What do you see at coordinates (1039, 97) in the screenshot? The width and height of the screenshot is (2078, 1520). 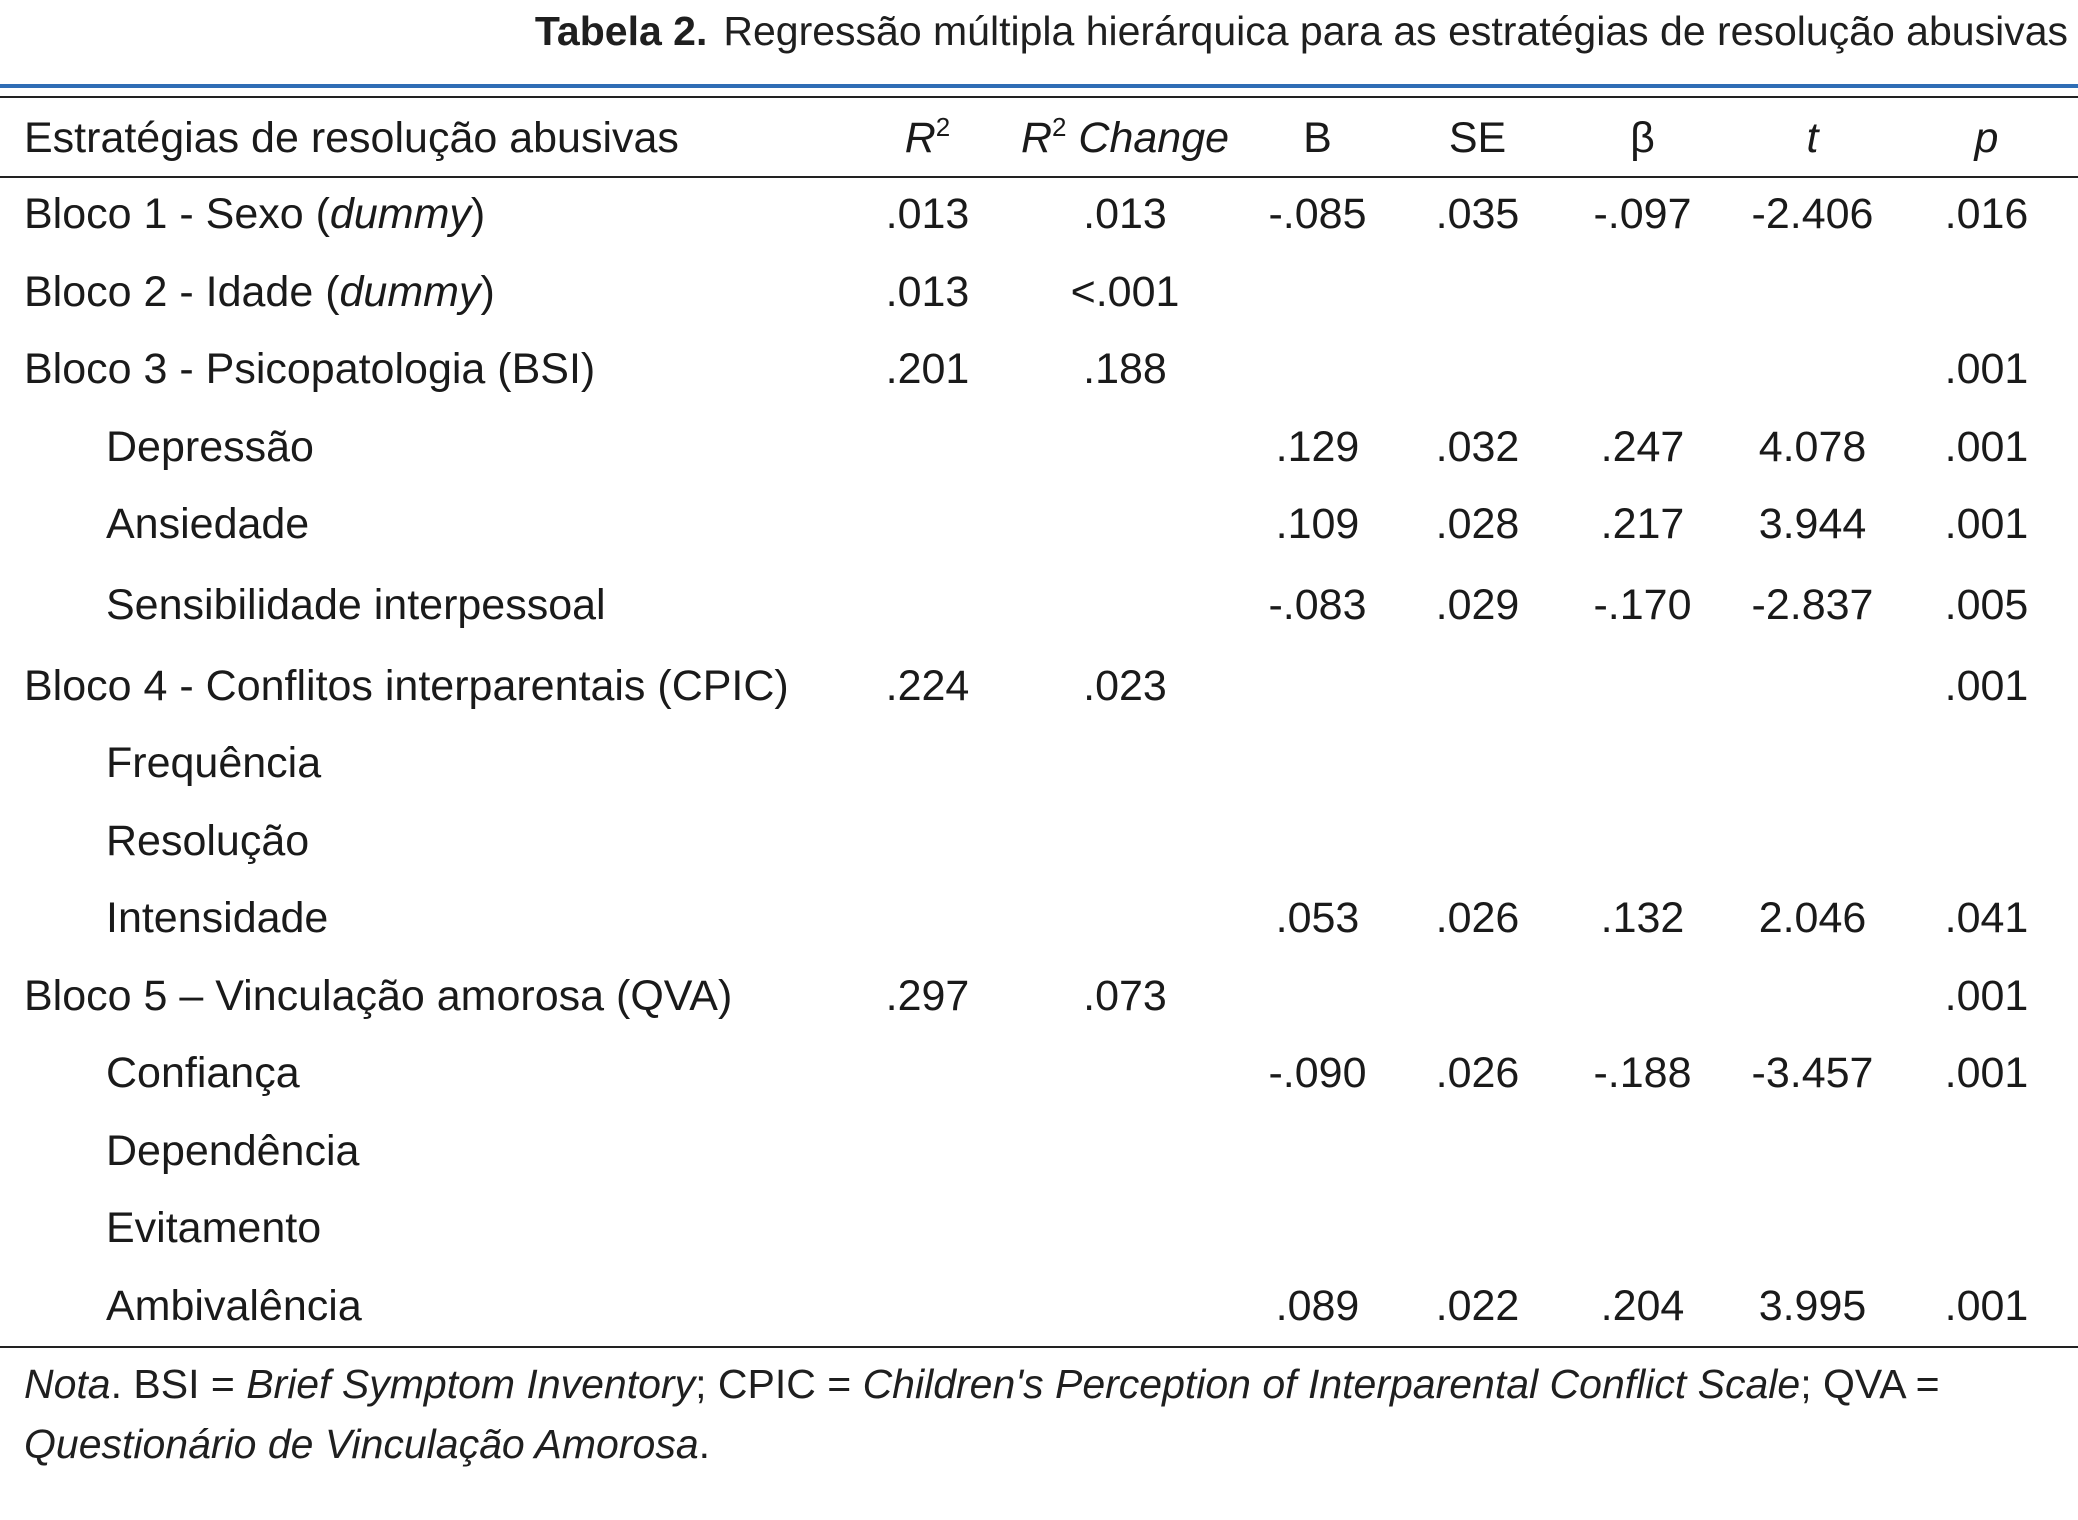 I see `table-top-rule` at bounding box center [1039, 97].